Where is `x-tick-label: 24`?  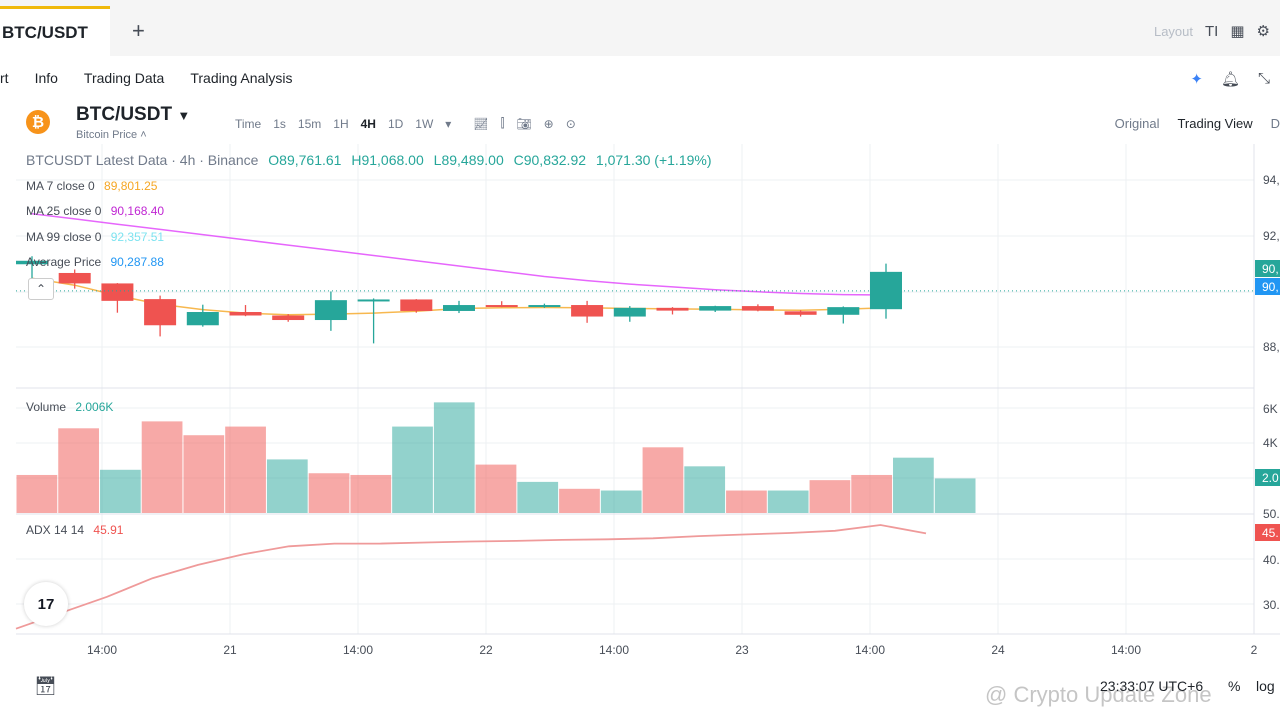
x-tick-label: 24 is located at coordinates (998, 650).